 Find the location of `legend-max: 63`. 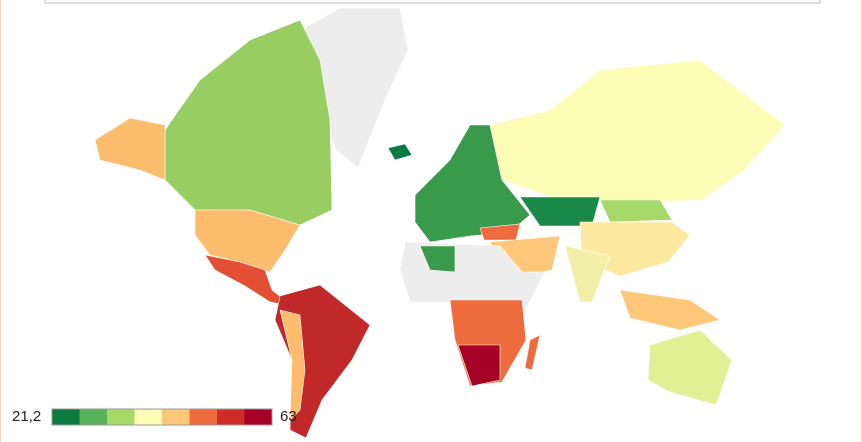

legend-max: 63 is located at coordinates (288, 416).